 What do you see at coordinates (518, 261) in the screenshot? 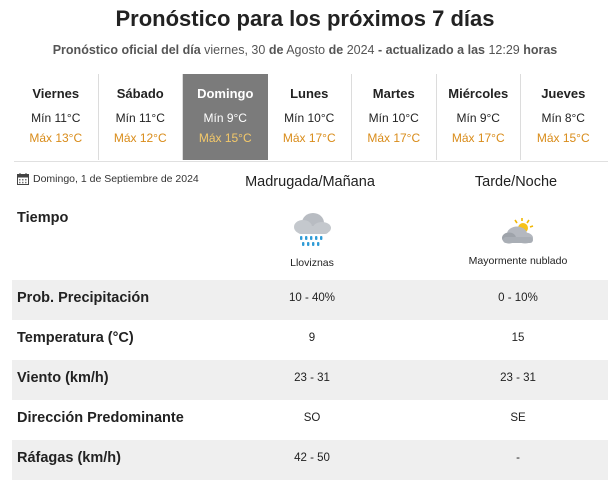
I see `weather-description: Mayormente nublado` at bounding box center [518, 261].